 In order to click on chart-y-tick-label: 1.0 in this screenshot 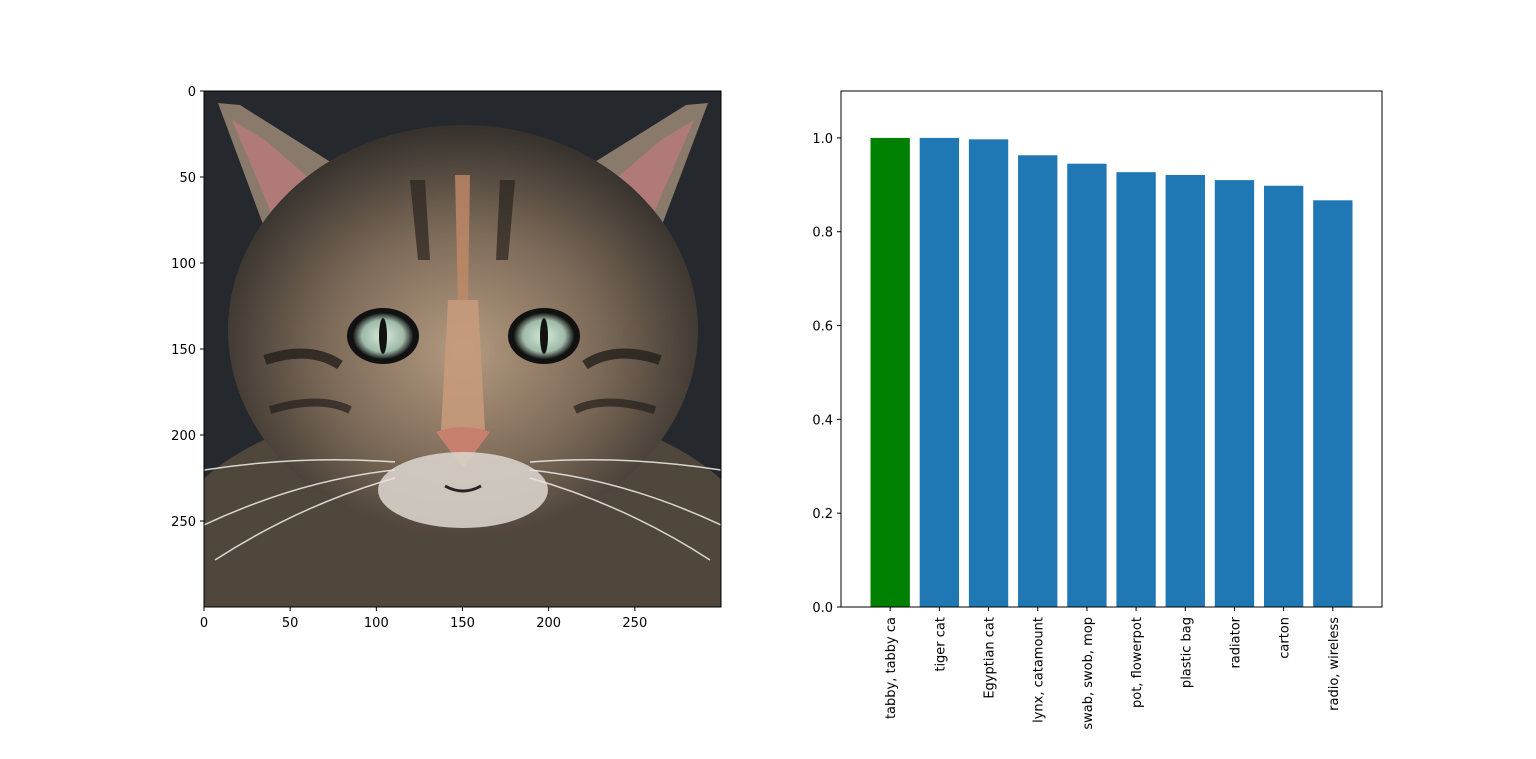, I will do `click(822, 139)`.